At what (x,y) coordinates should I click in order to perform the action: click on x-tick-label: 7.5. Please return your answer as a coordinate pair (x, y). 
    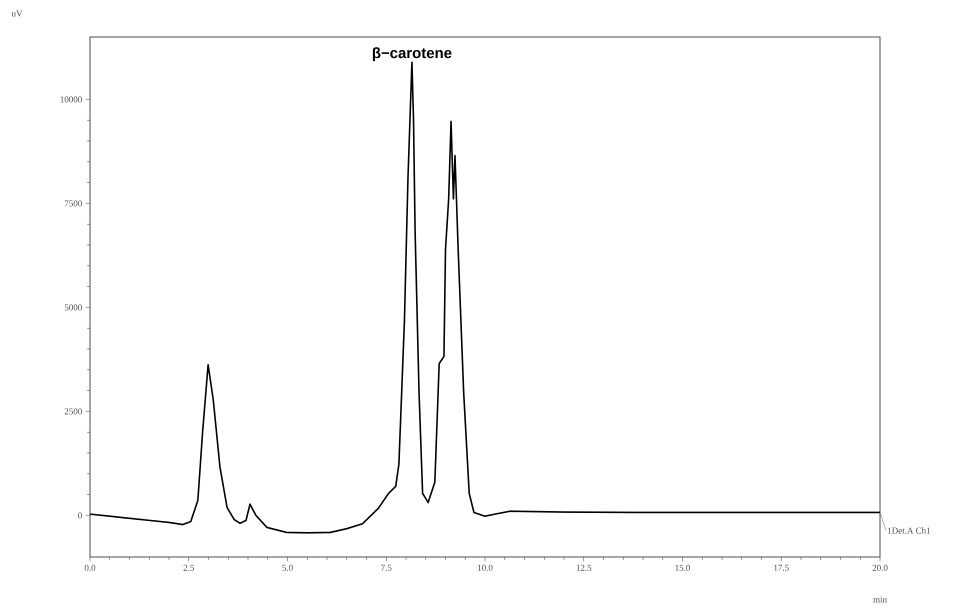
    Looking at the image, I should click on (386, 567).